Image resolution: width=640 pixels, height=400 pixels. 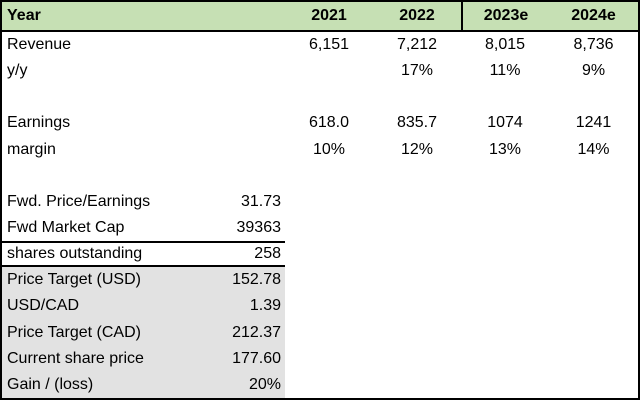 What do you see at coordinates (39, 123) in the screenshot?
I see `row-label: Earnings` at bounding box center [39, 123].